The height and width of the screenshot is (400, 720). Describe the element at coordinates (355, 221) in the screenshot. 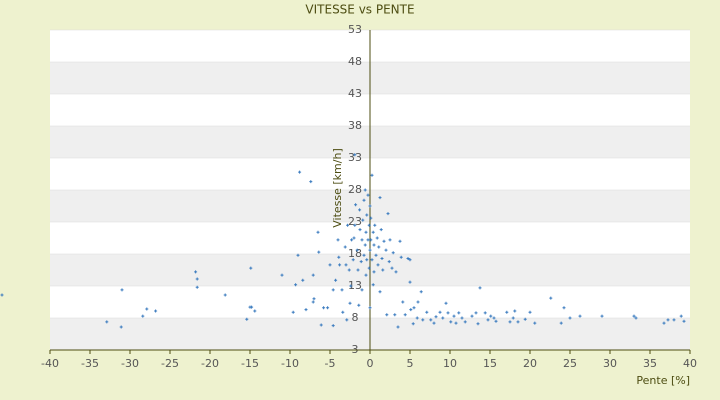

I see `y-tick-label: 23` at that location.